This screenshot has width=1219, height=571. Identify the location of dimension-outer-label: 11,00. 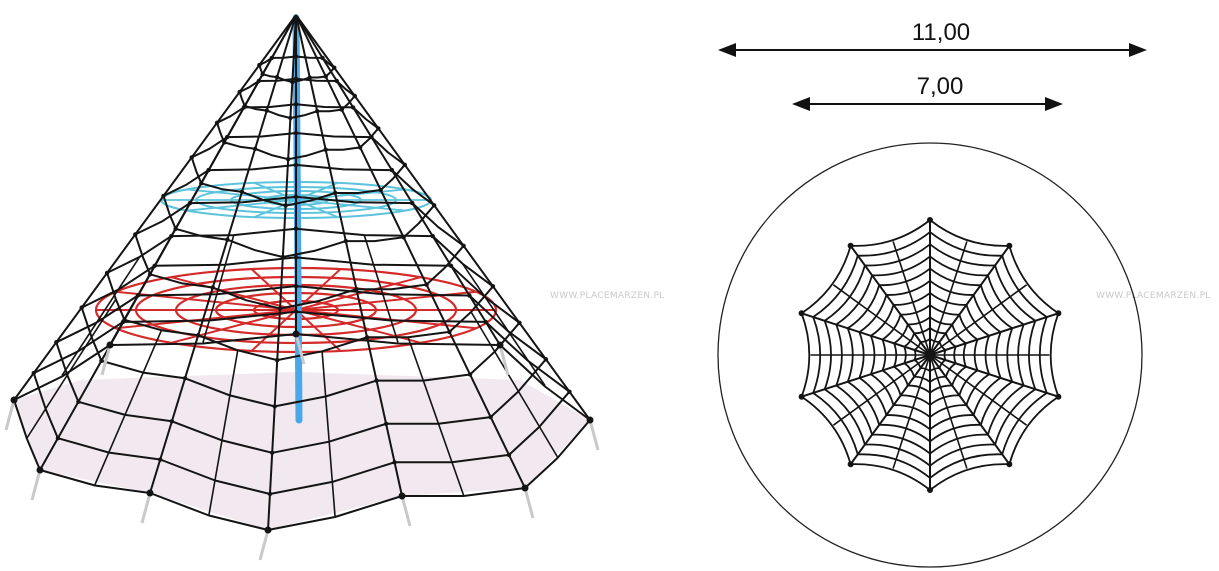
(941, 32).